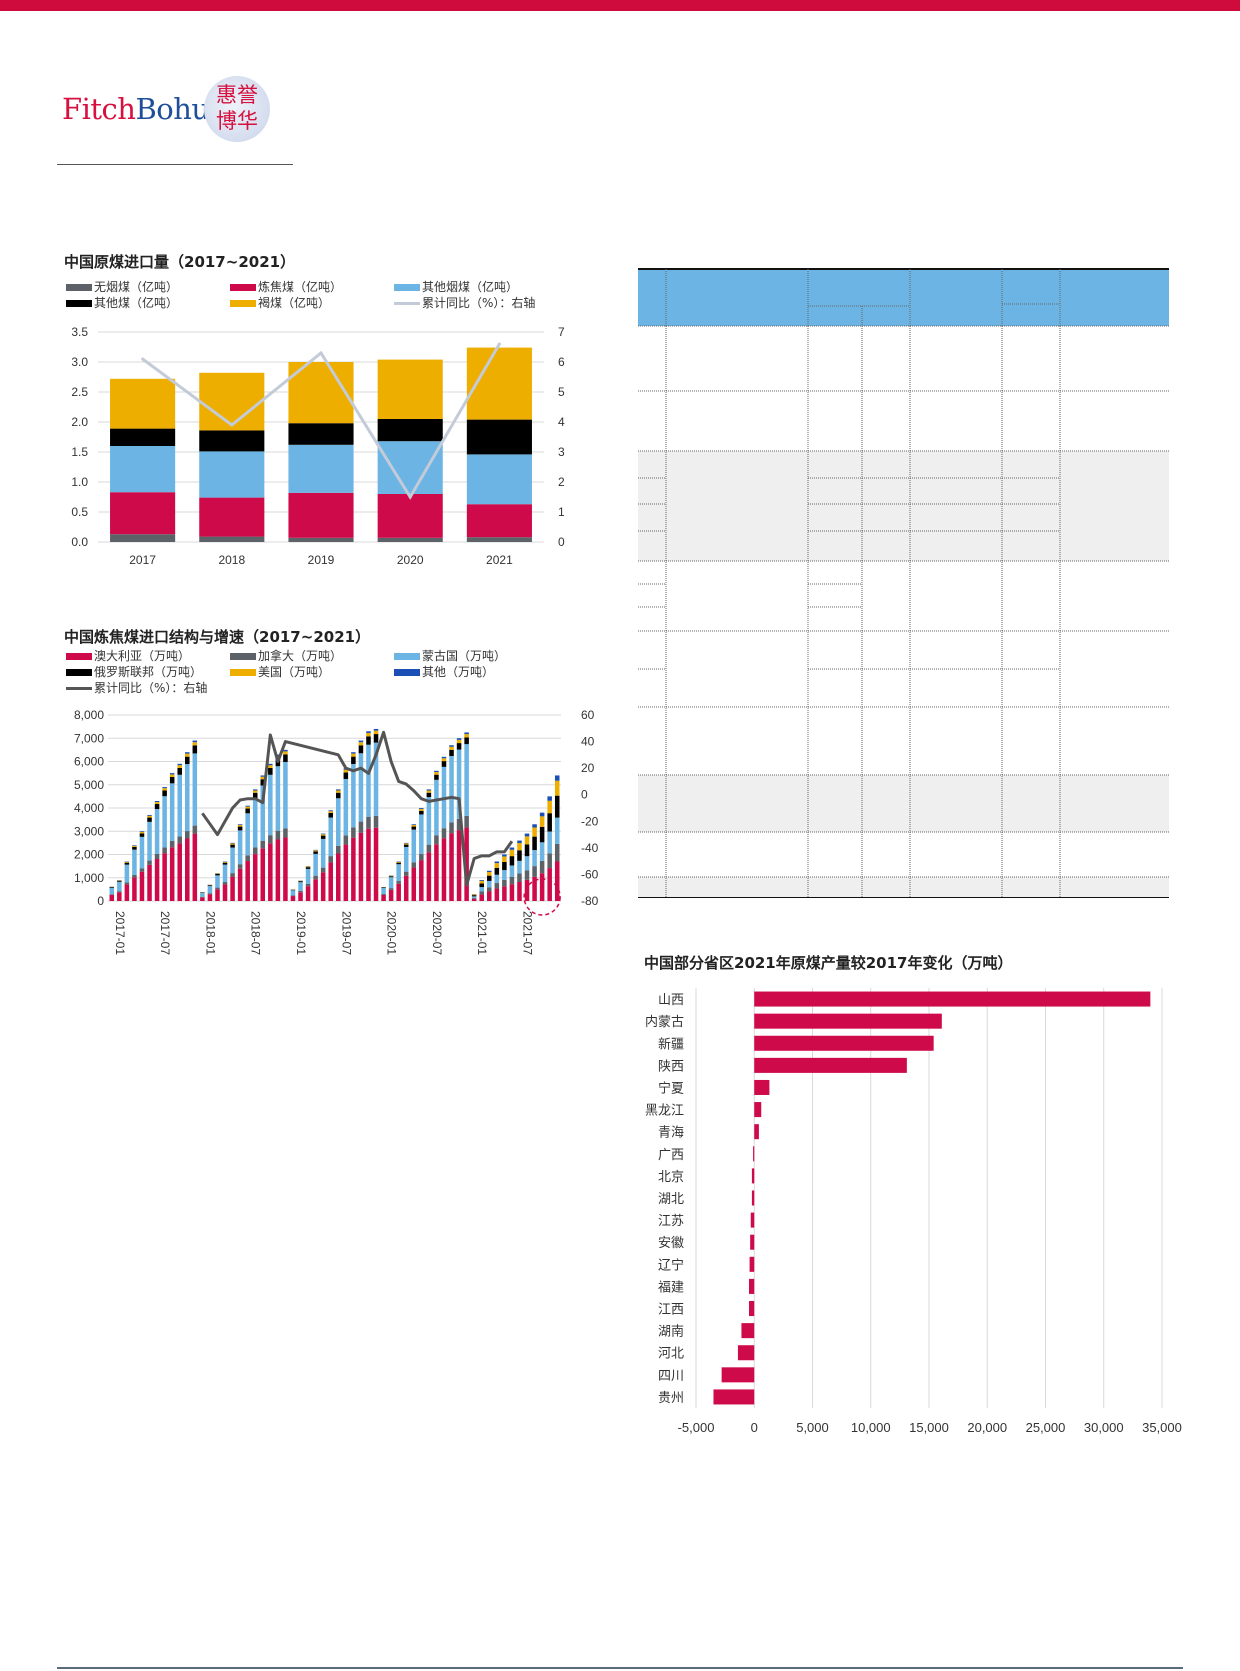 The width and height of the screenshot is (1240, 1671). I want to click on chart1-y2tick-0: 0, so click(561, 542).